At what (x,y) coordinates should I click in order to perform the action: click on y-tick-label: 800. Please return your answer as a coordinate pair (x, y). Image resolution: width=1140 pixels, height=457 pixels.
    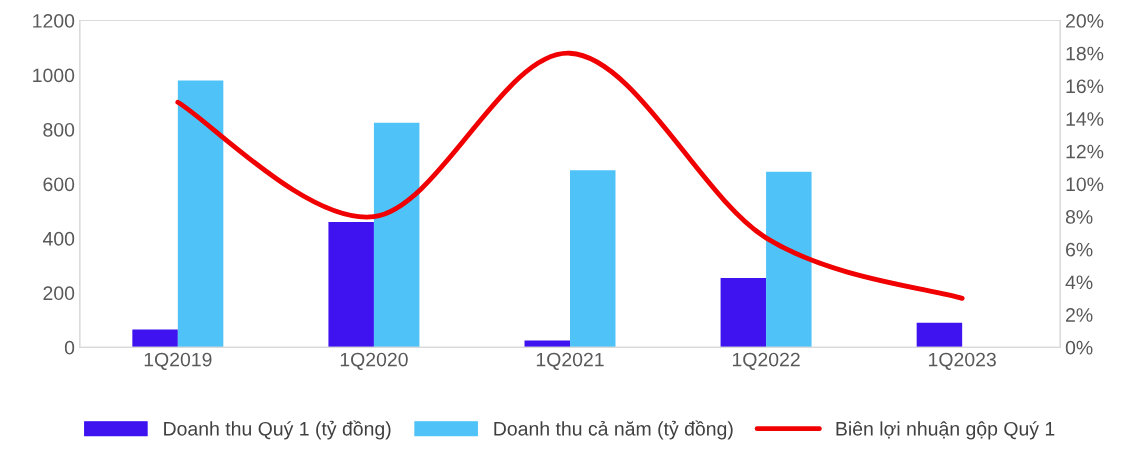
    Looking at the image, I should click on (59, 129).